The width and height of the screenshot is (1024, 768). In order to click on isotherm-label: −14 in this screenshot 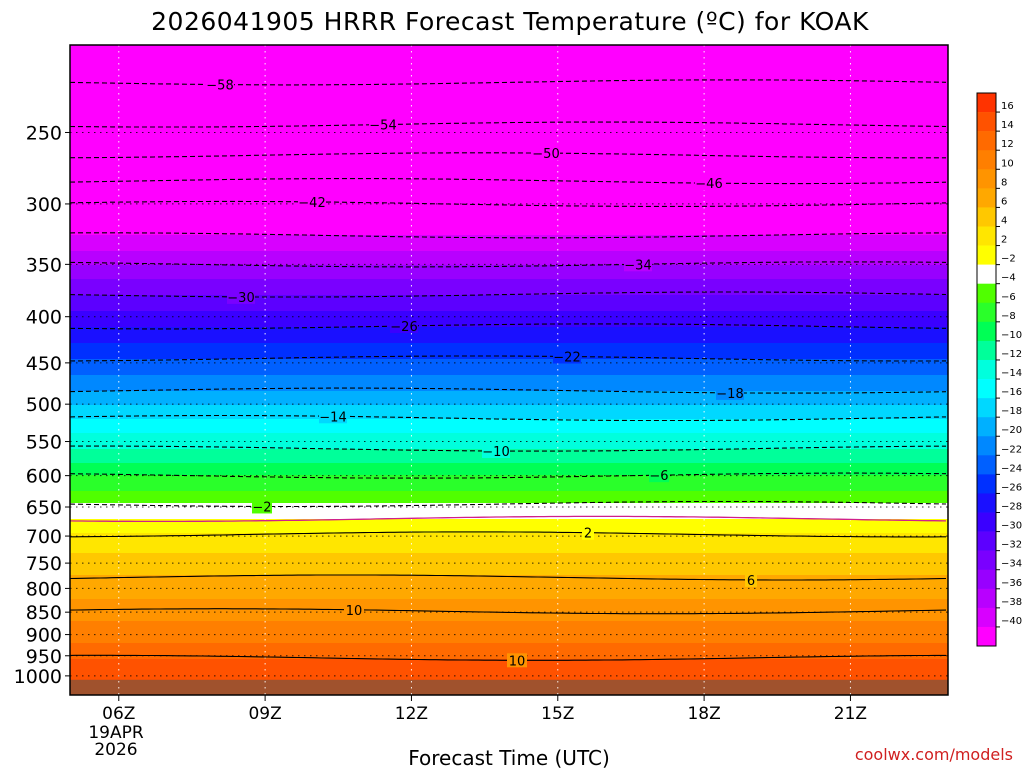, I will do `click(332, 417)`.